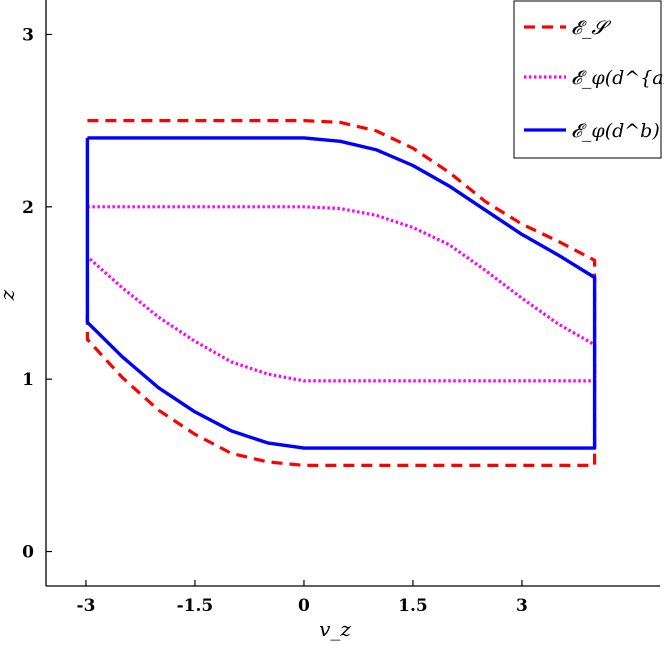  What do you see at coordinates (28, 35) in the screenshot?
I see `y-tick-label: 3` at bounding box center [28, 35].